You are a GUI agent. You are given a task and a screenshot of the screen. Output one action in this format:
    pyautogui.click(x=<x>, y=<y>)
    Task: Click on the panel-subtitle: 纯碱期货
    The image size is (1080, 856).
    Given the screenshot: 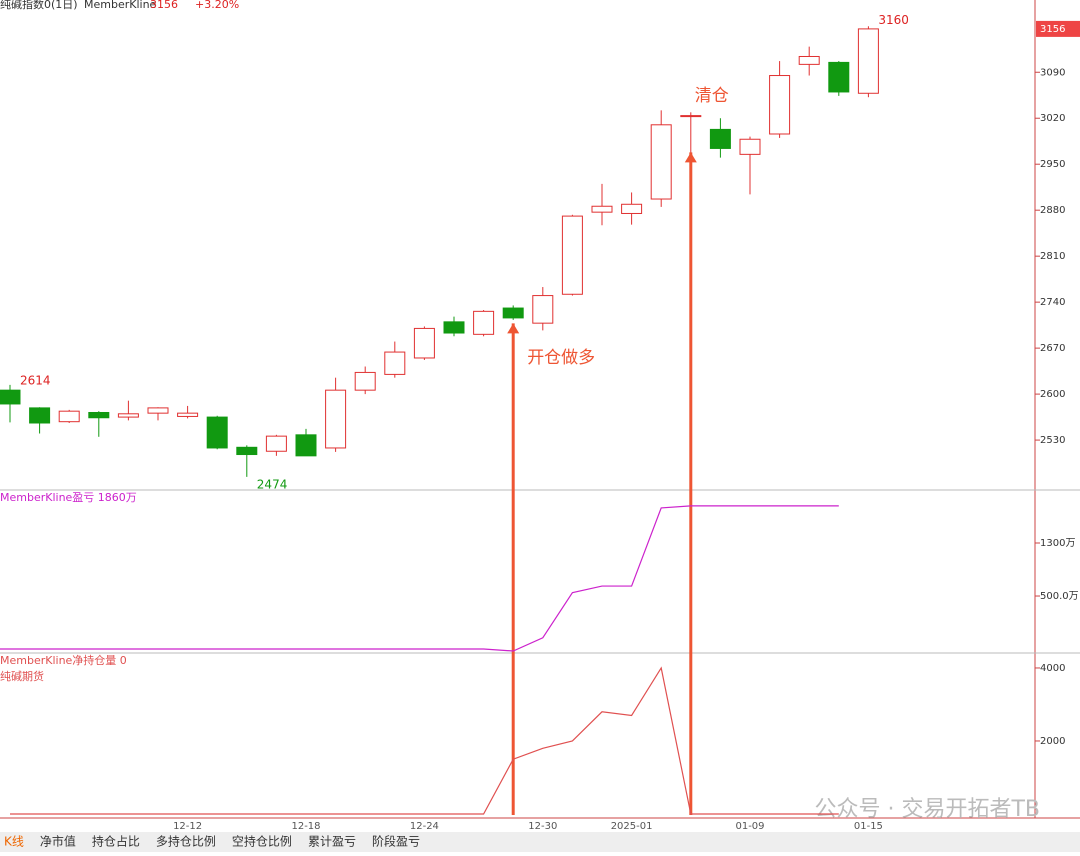 What is the action you would take?
    pyautogui.click(x=22, y=676)
    